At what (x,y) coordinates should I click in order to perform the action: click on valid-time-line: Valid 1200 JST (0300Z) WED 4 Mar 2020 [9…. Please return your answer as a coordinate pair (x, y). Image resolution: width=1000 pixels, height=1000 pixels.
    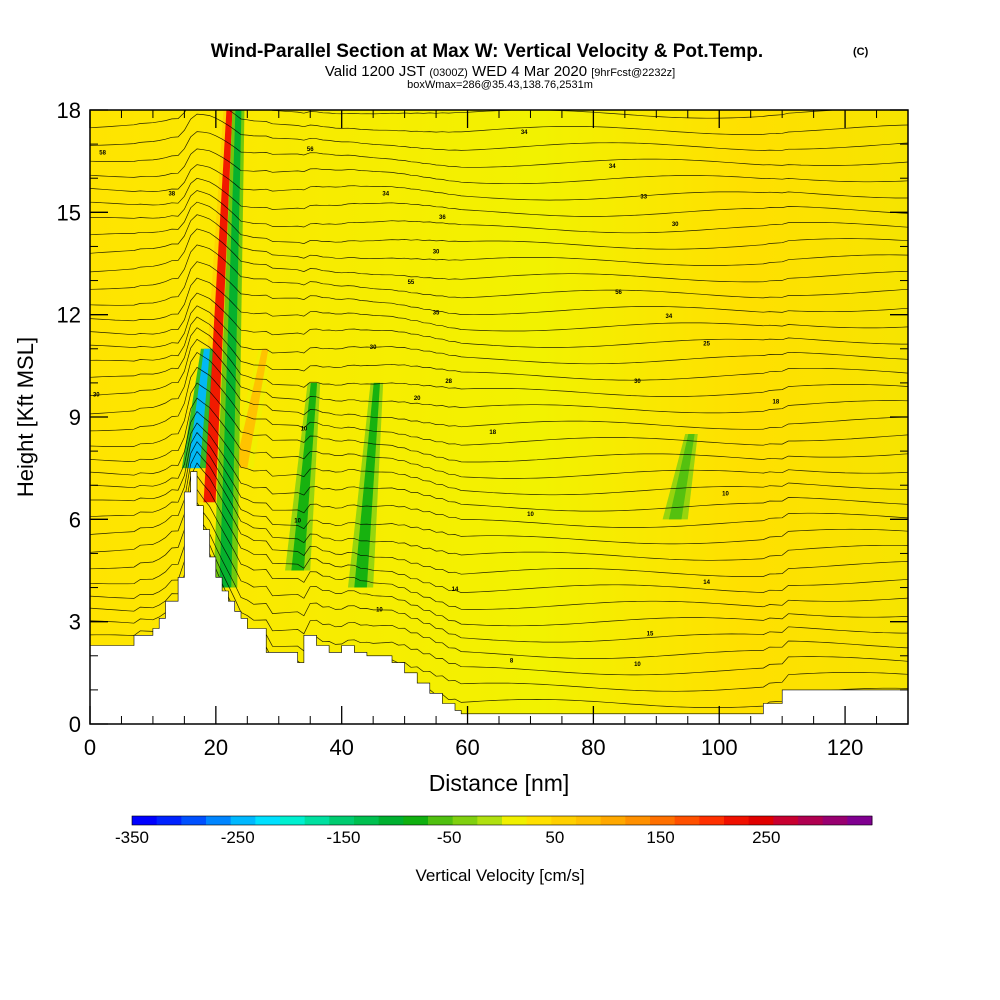
    Looking at the image, I should click on (500, 71).